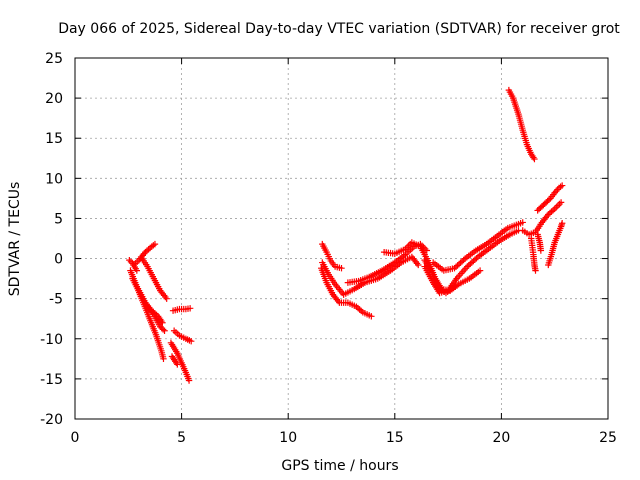 This screenshot has width=640, height=480. What do you see at coordinates (501, 438) in the screenshot?
I see `x-tick-label: 20` at bounding box center [501, 438].